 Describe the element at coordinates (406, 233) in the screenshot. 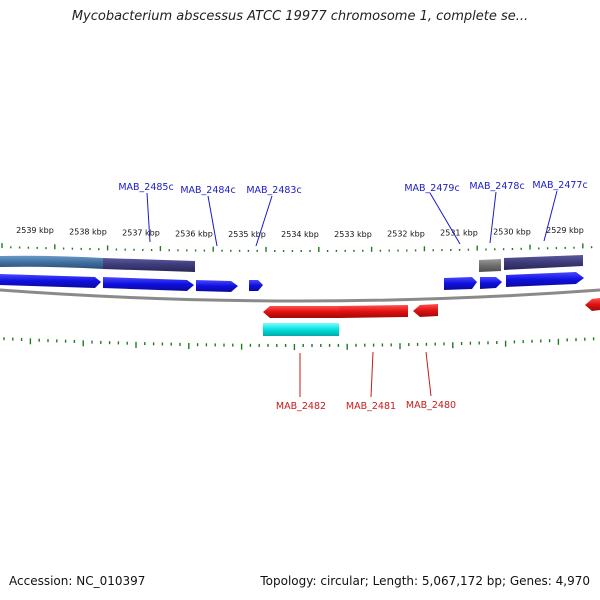

I see `kbp-tick-label: 2532 kbp` at that location.